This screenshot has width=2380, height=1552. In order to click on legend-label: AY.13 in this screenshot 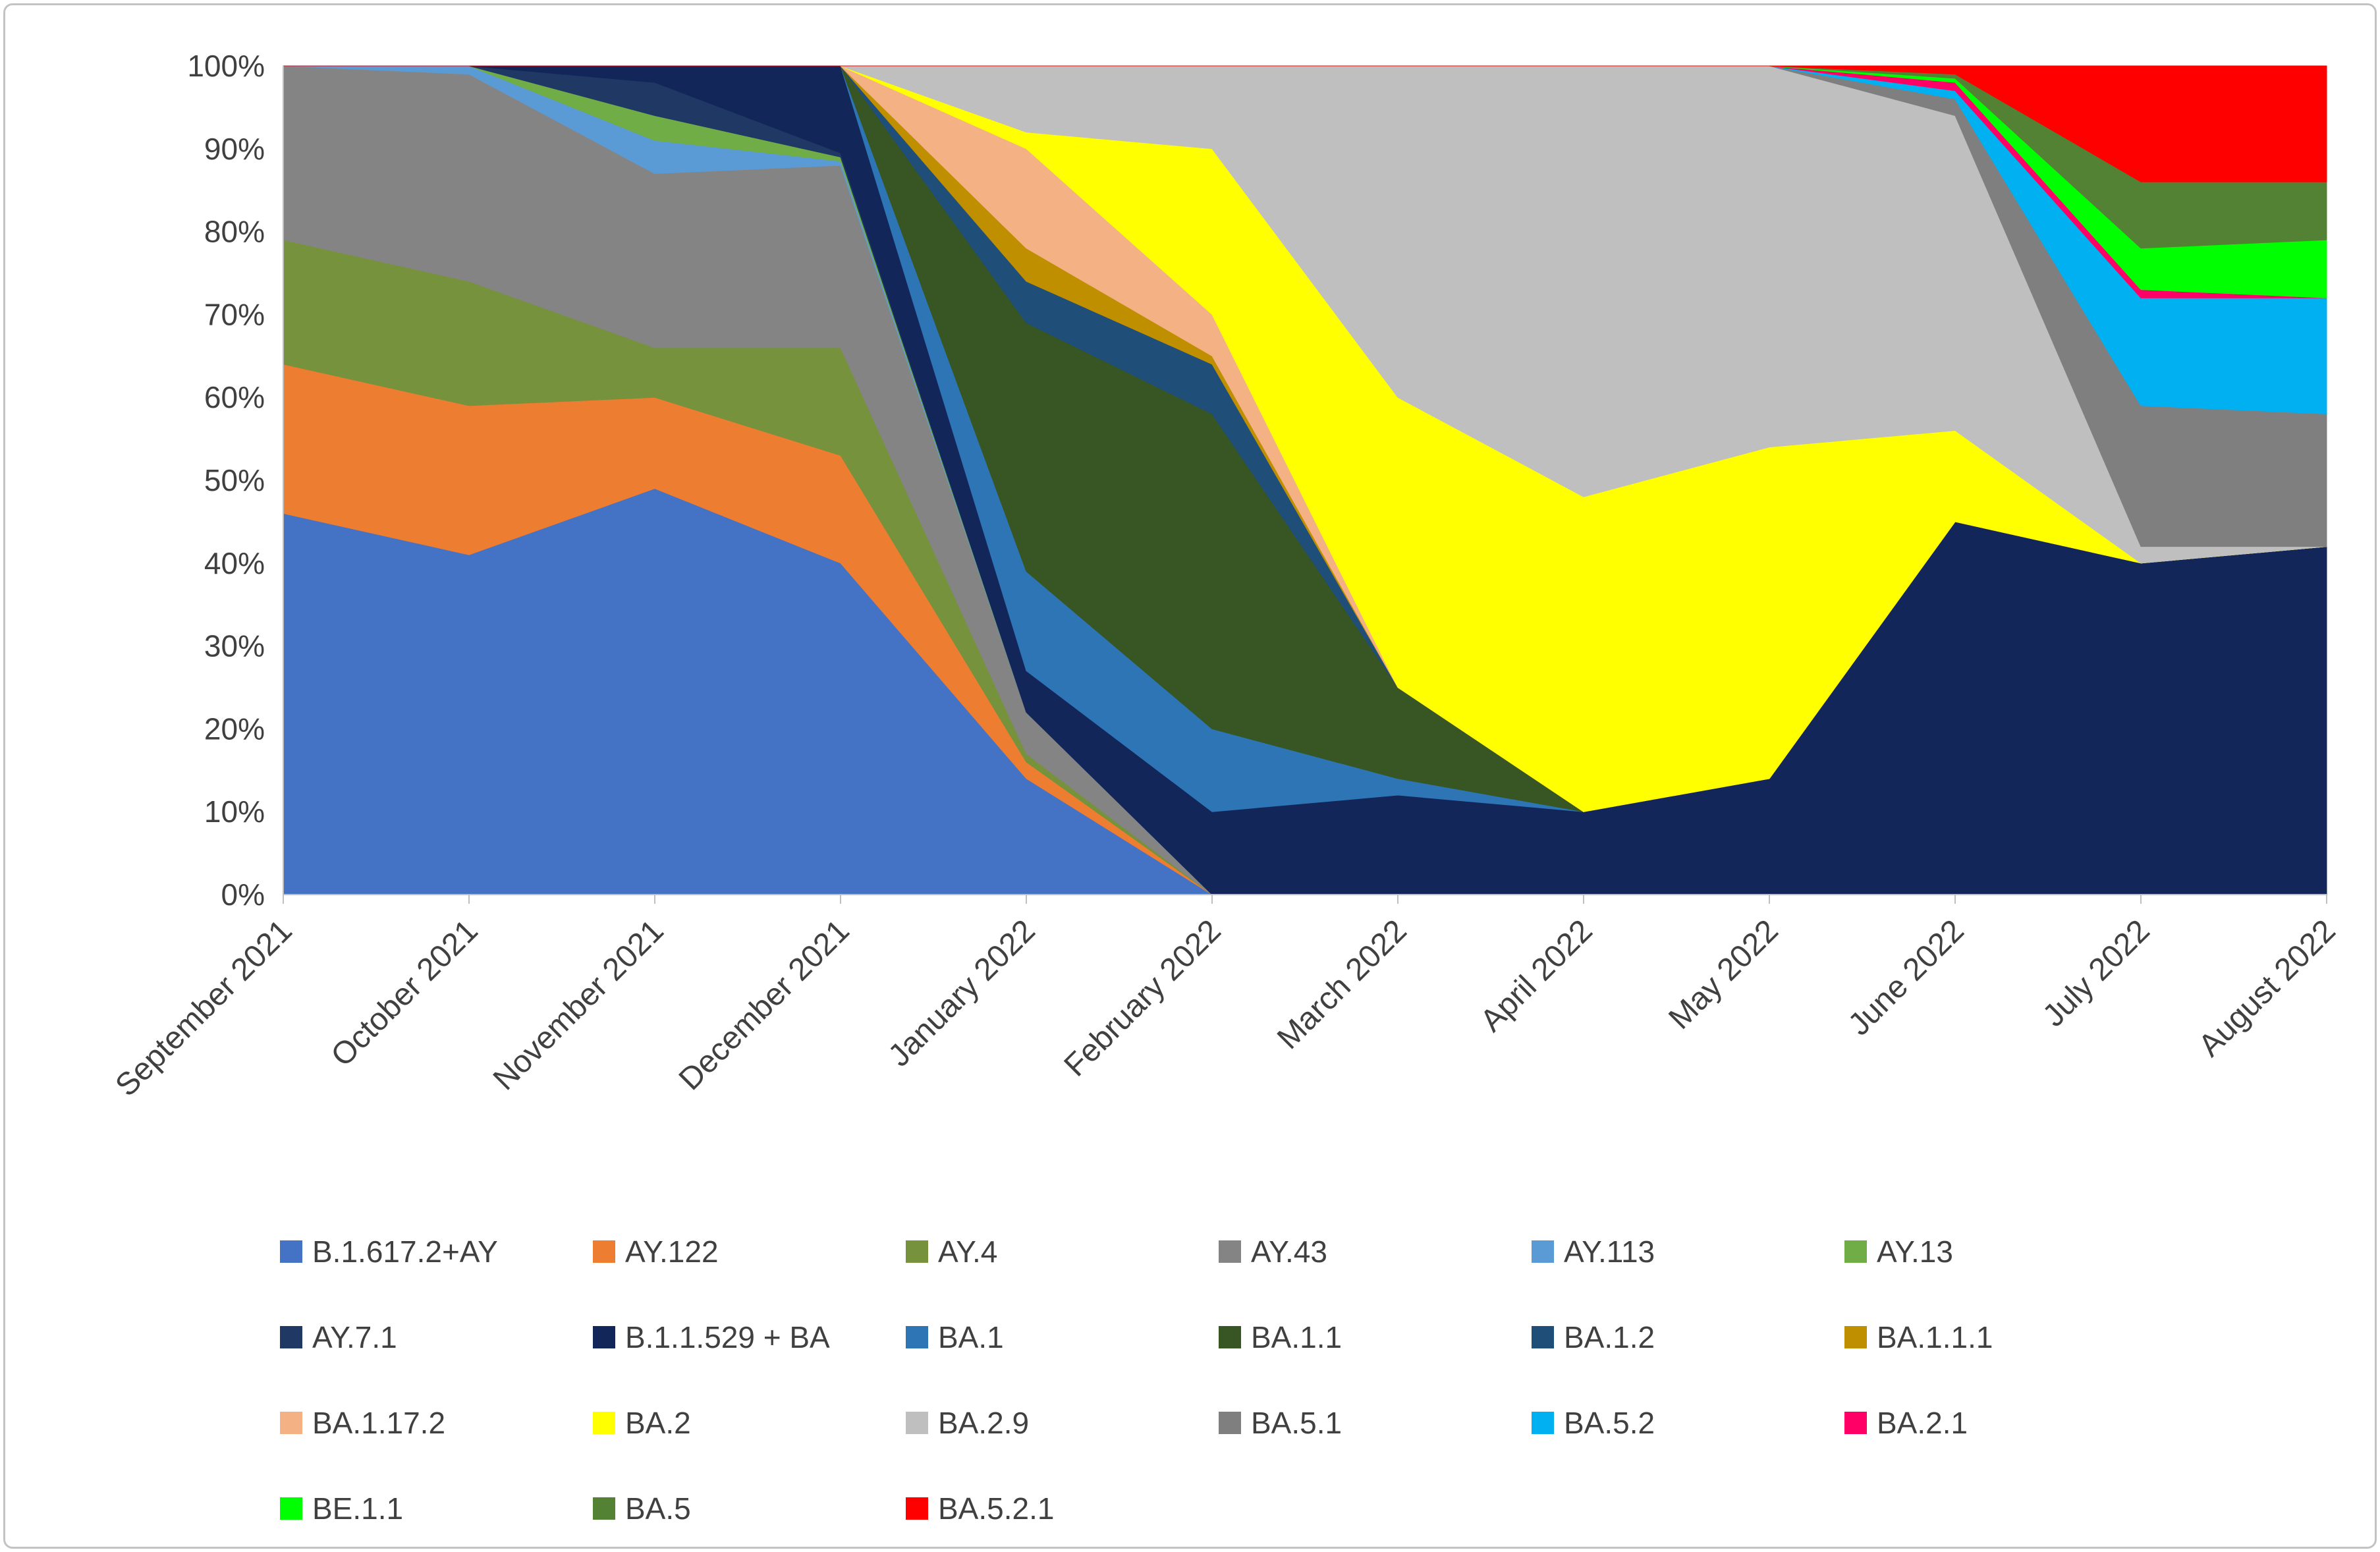, I will do `click(1915, 1251)`.